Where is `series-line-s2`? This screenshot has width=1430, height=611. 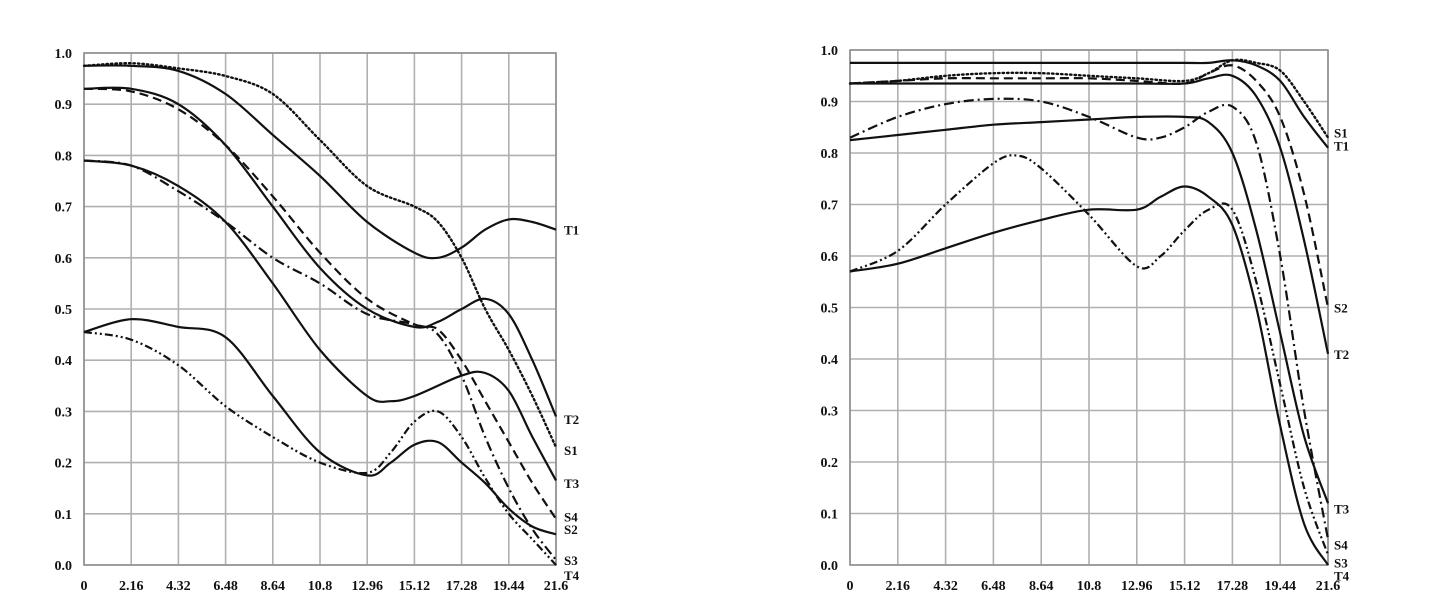
series-line-s2 is located at coordinates (320, 427).